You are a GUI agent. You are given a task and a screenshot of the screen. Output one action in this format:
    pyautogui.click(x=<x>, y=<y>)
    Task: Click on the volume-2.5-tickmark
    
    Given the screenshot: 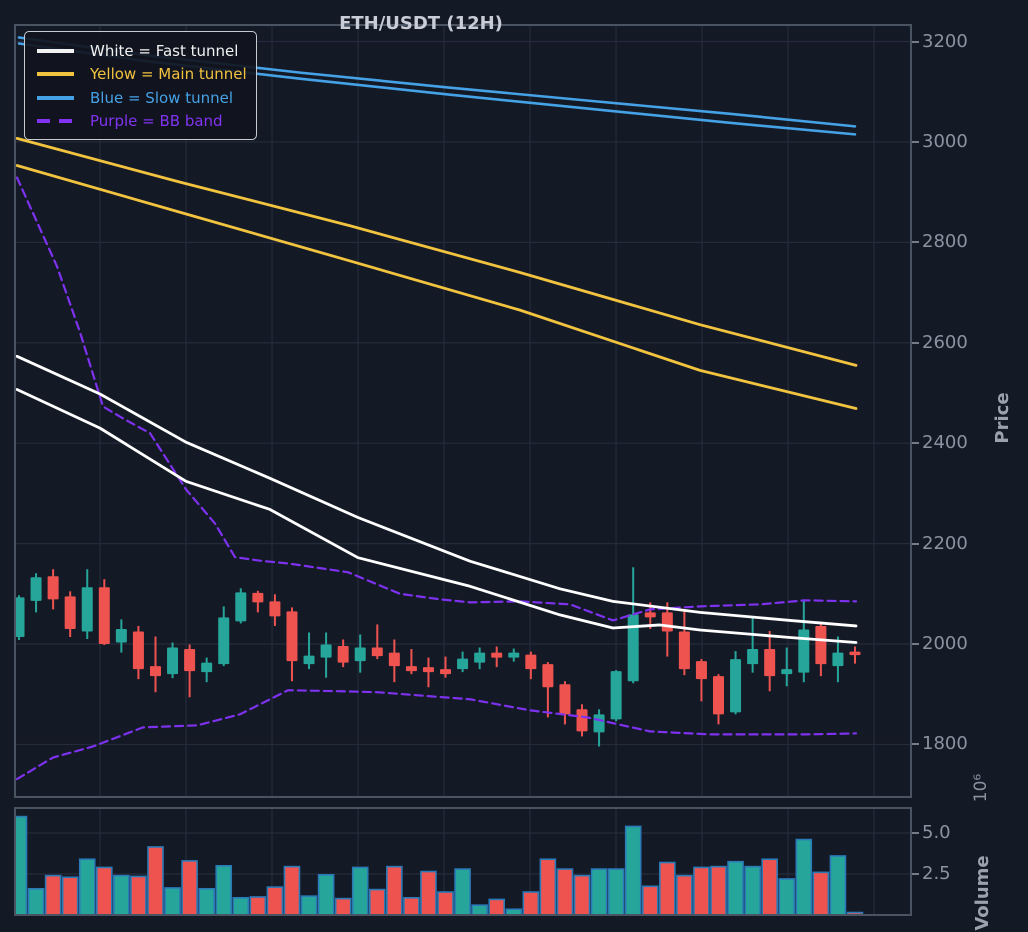 What is the action you would take?
    pyautogui.click(x=915, y=874)
    